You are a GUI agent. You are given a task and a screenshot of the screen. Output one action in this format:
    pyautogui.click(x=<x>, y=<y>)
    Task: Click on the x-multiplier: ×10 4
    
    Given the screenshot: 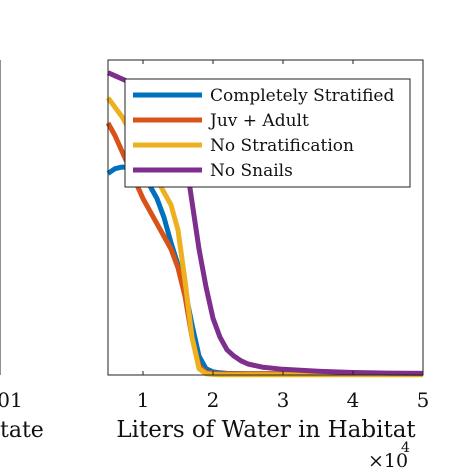 What is the action you would take?
    pyautogui.click(x=389, y=456)
    